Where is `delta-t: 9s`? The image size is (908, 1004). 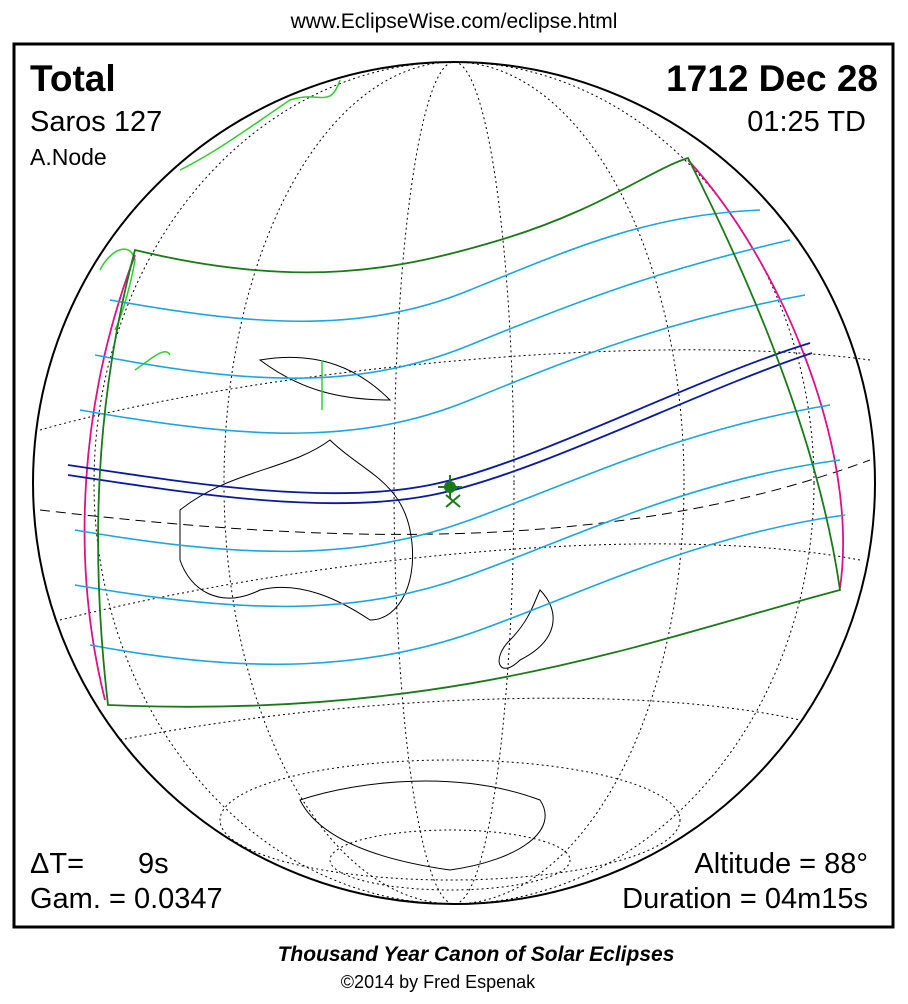
delta-t: 9s is located at coordinates (153, 864).